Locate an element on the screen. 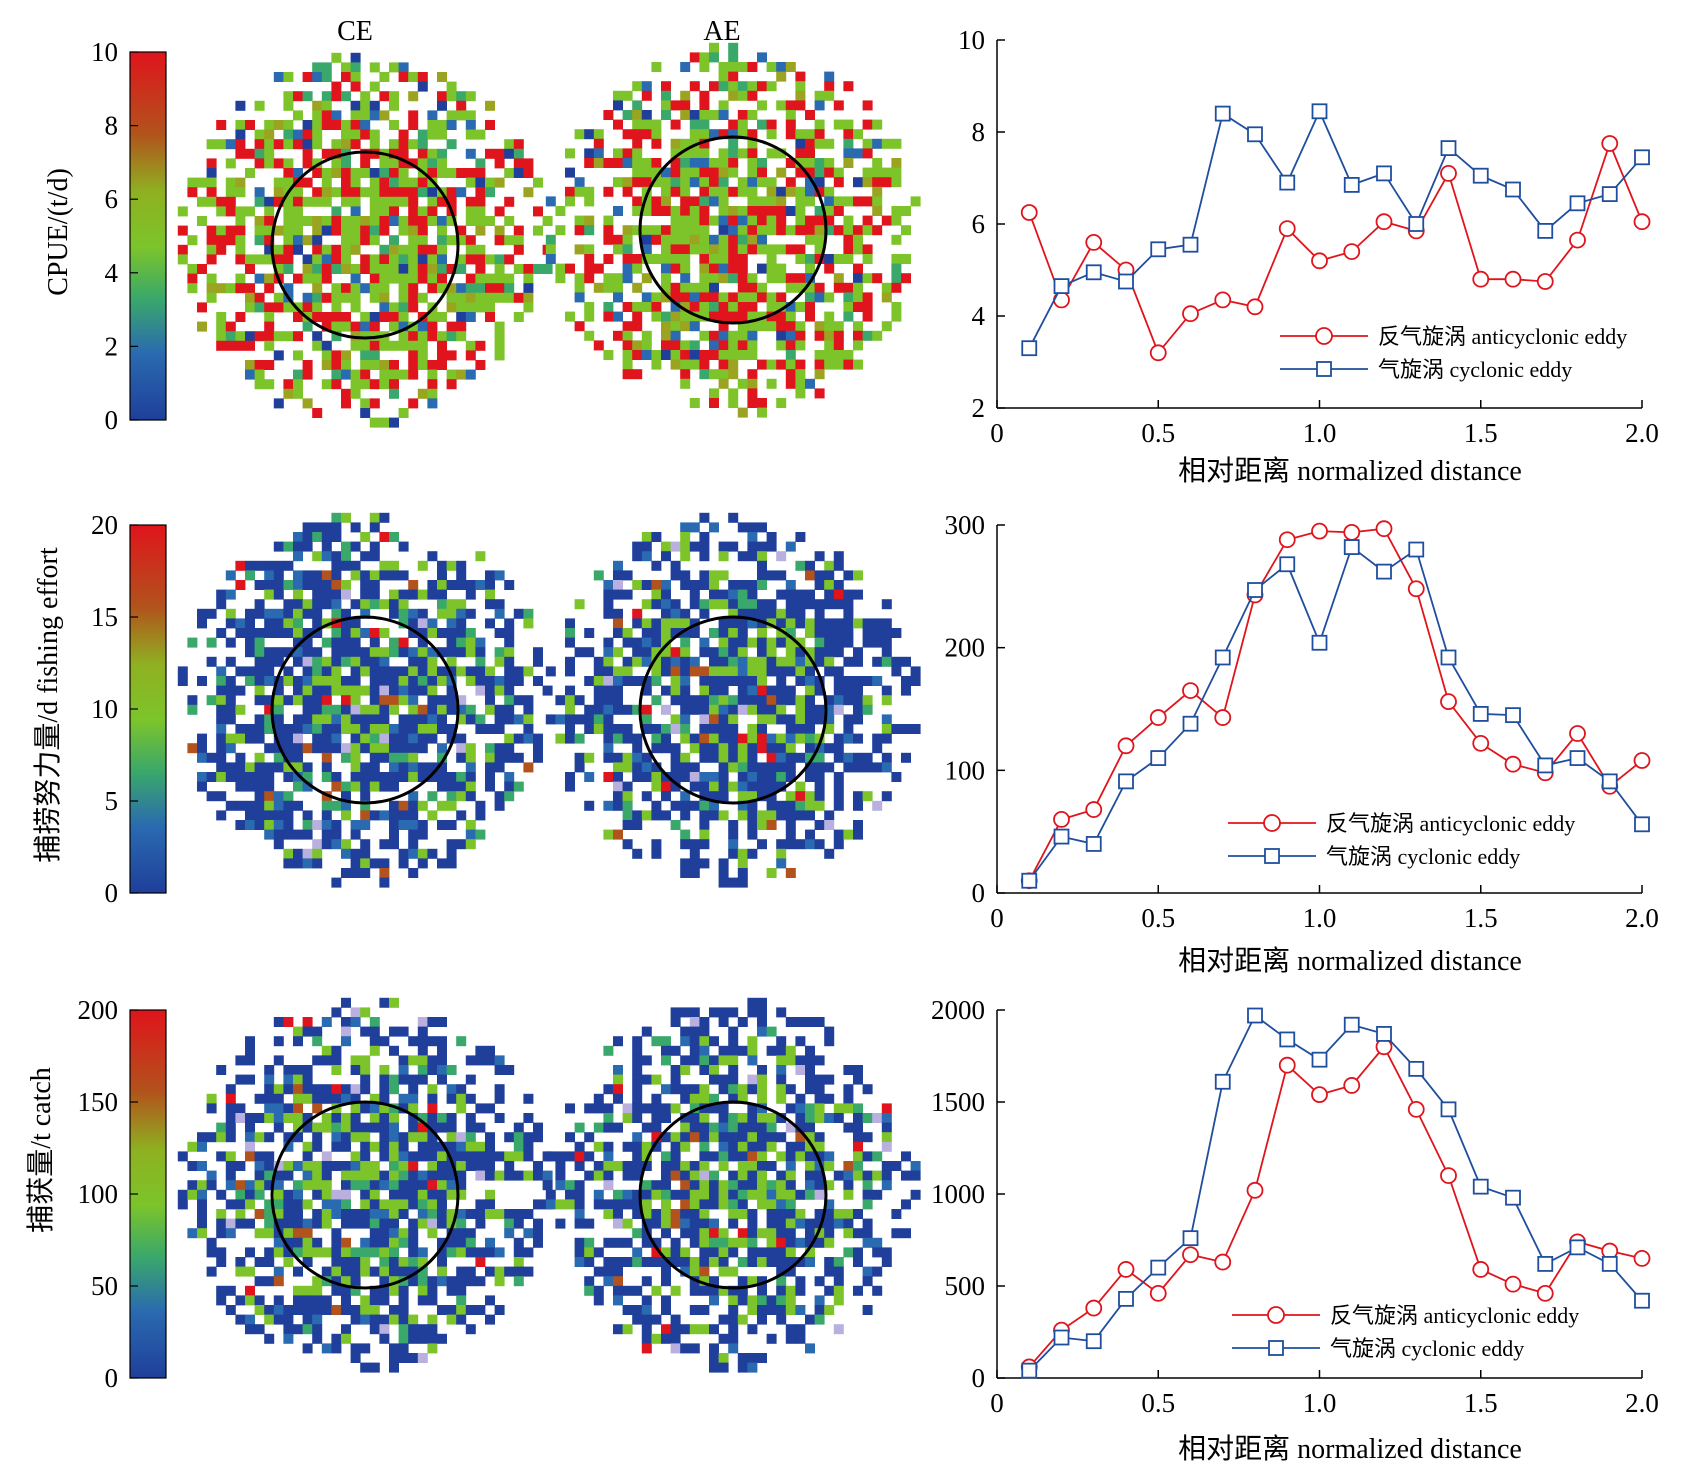 The height and width of the screenshot is (1470, 1685). legend-marker-circle is located at coordinates (1272, 823).